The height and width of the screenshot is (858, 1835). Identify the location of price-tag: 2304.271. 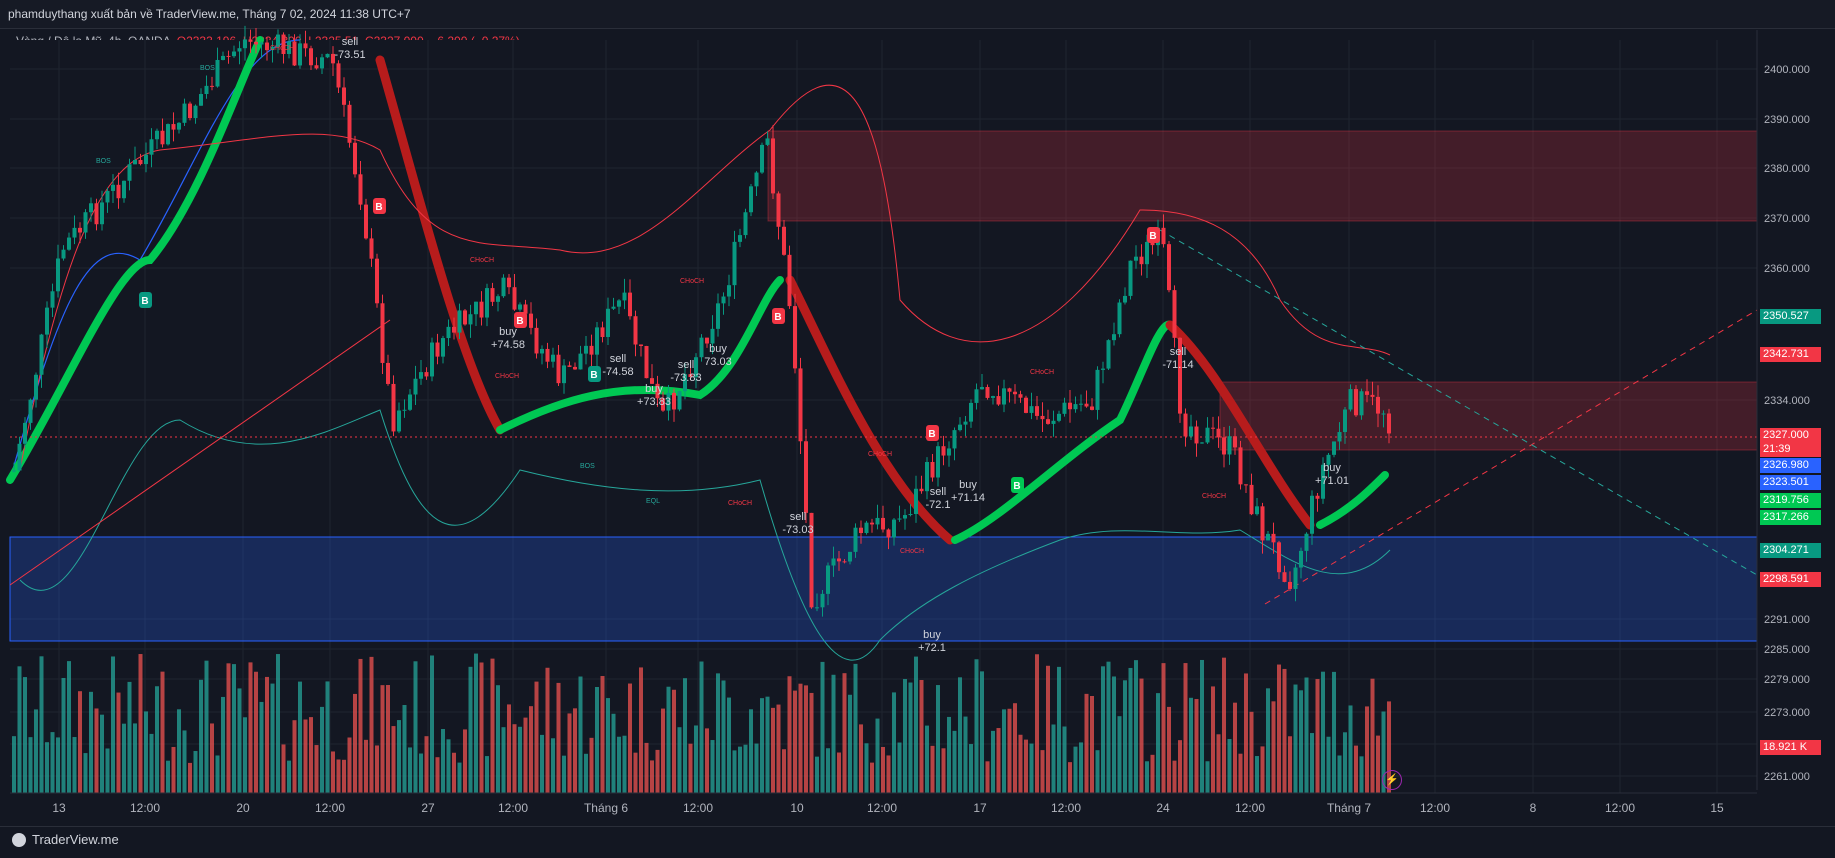
(1790, 550).